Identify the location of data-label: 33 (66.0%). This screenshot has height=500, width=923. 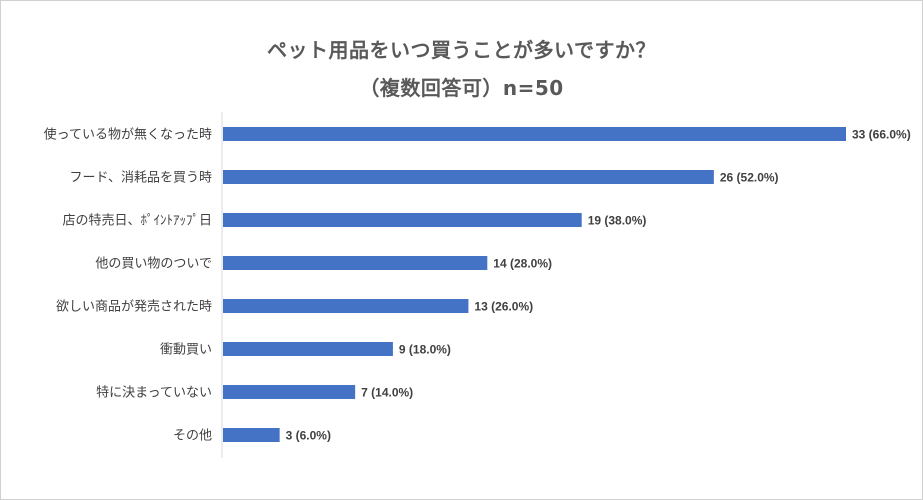
(881, 135).